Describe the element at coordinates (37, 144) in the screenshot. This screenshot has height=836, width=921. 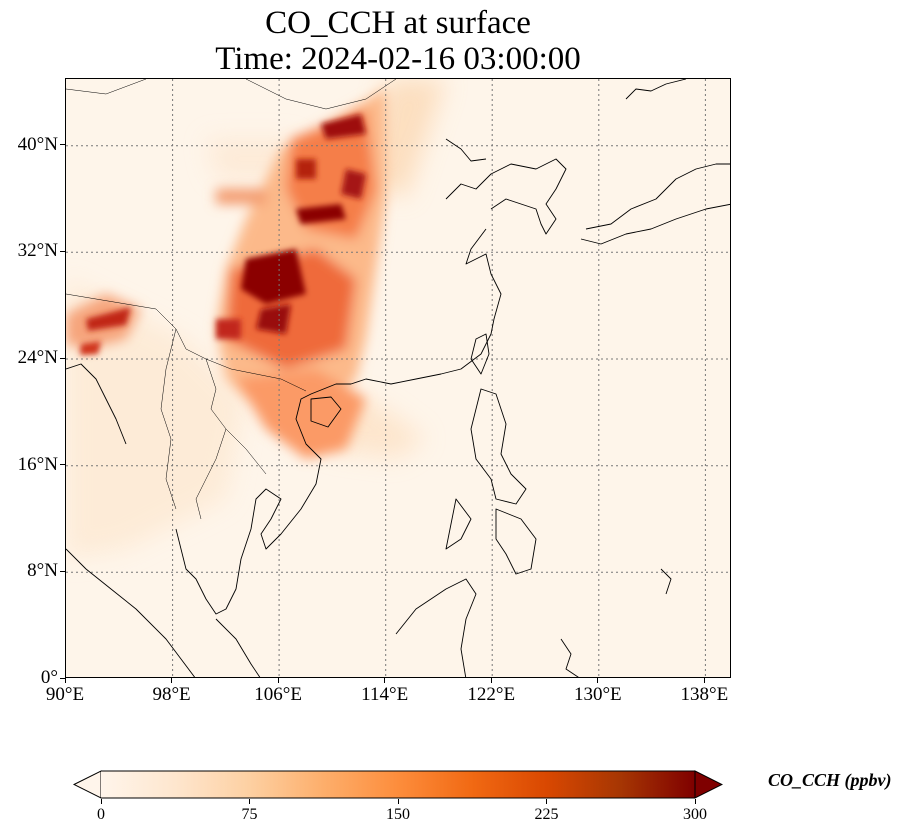
I see `lat-tick-label: 40°N` at that location.